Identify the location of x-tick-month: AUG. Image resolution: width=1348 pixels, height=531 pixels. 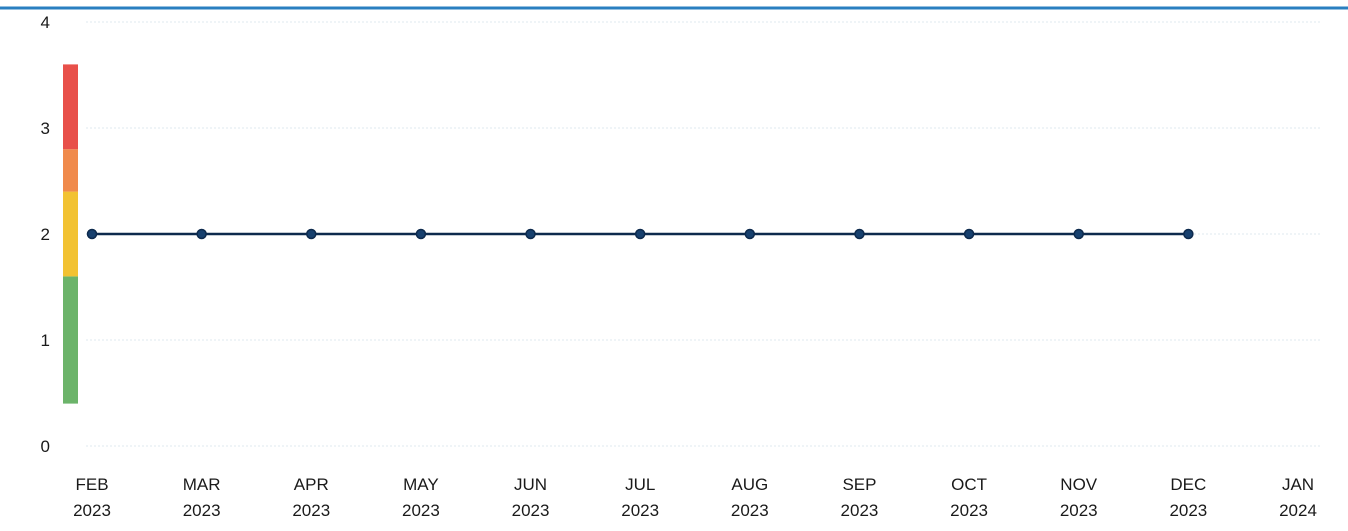
(749, 484).